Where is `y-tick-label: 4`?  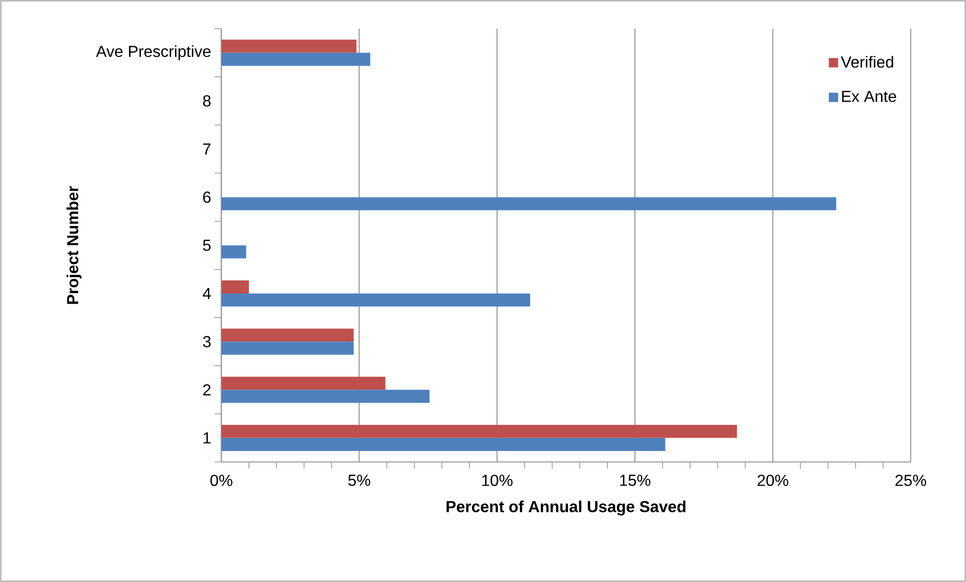 y-tick-label: 4 is located at coordinates (206, 293).